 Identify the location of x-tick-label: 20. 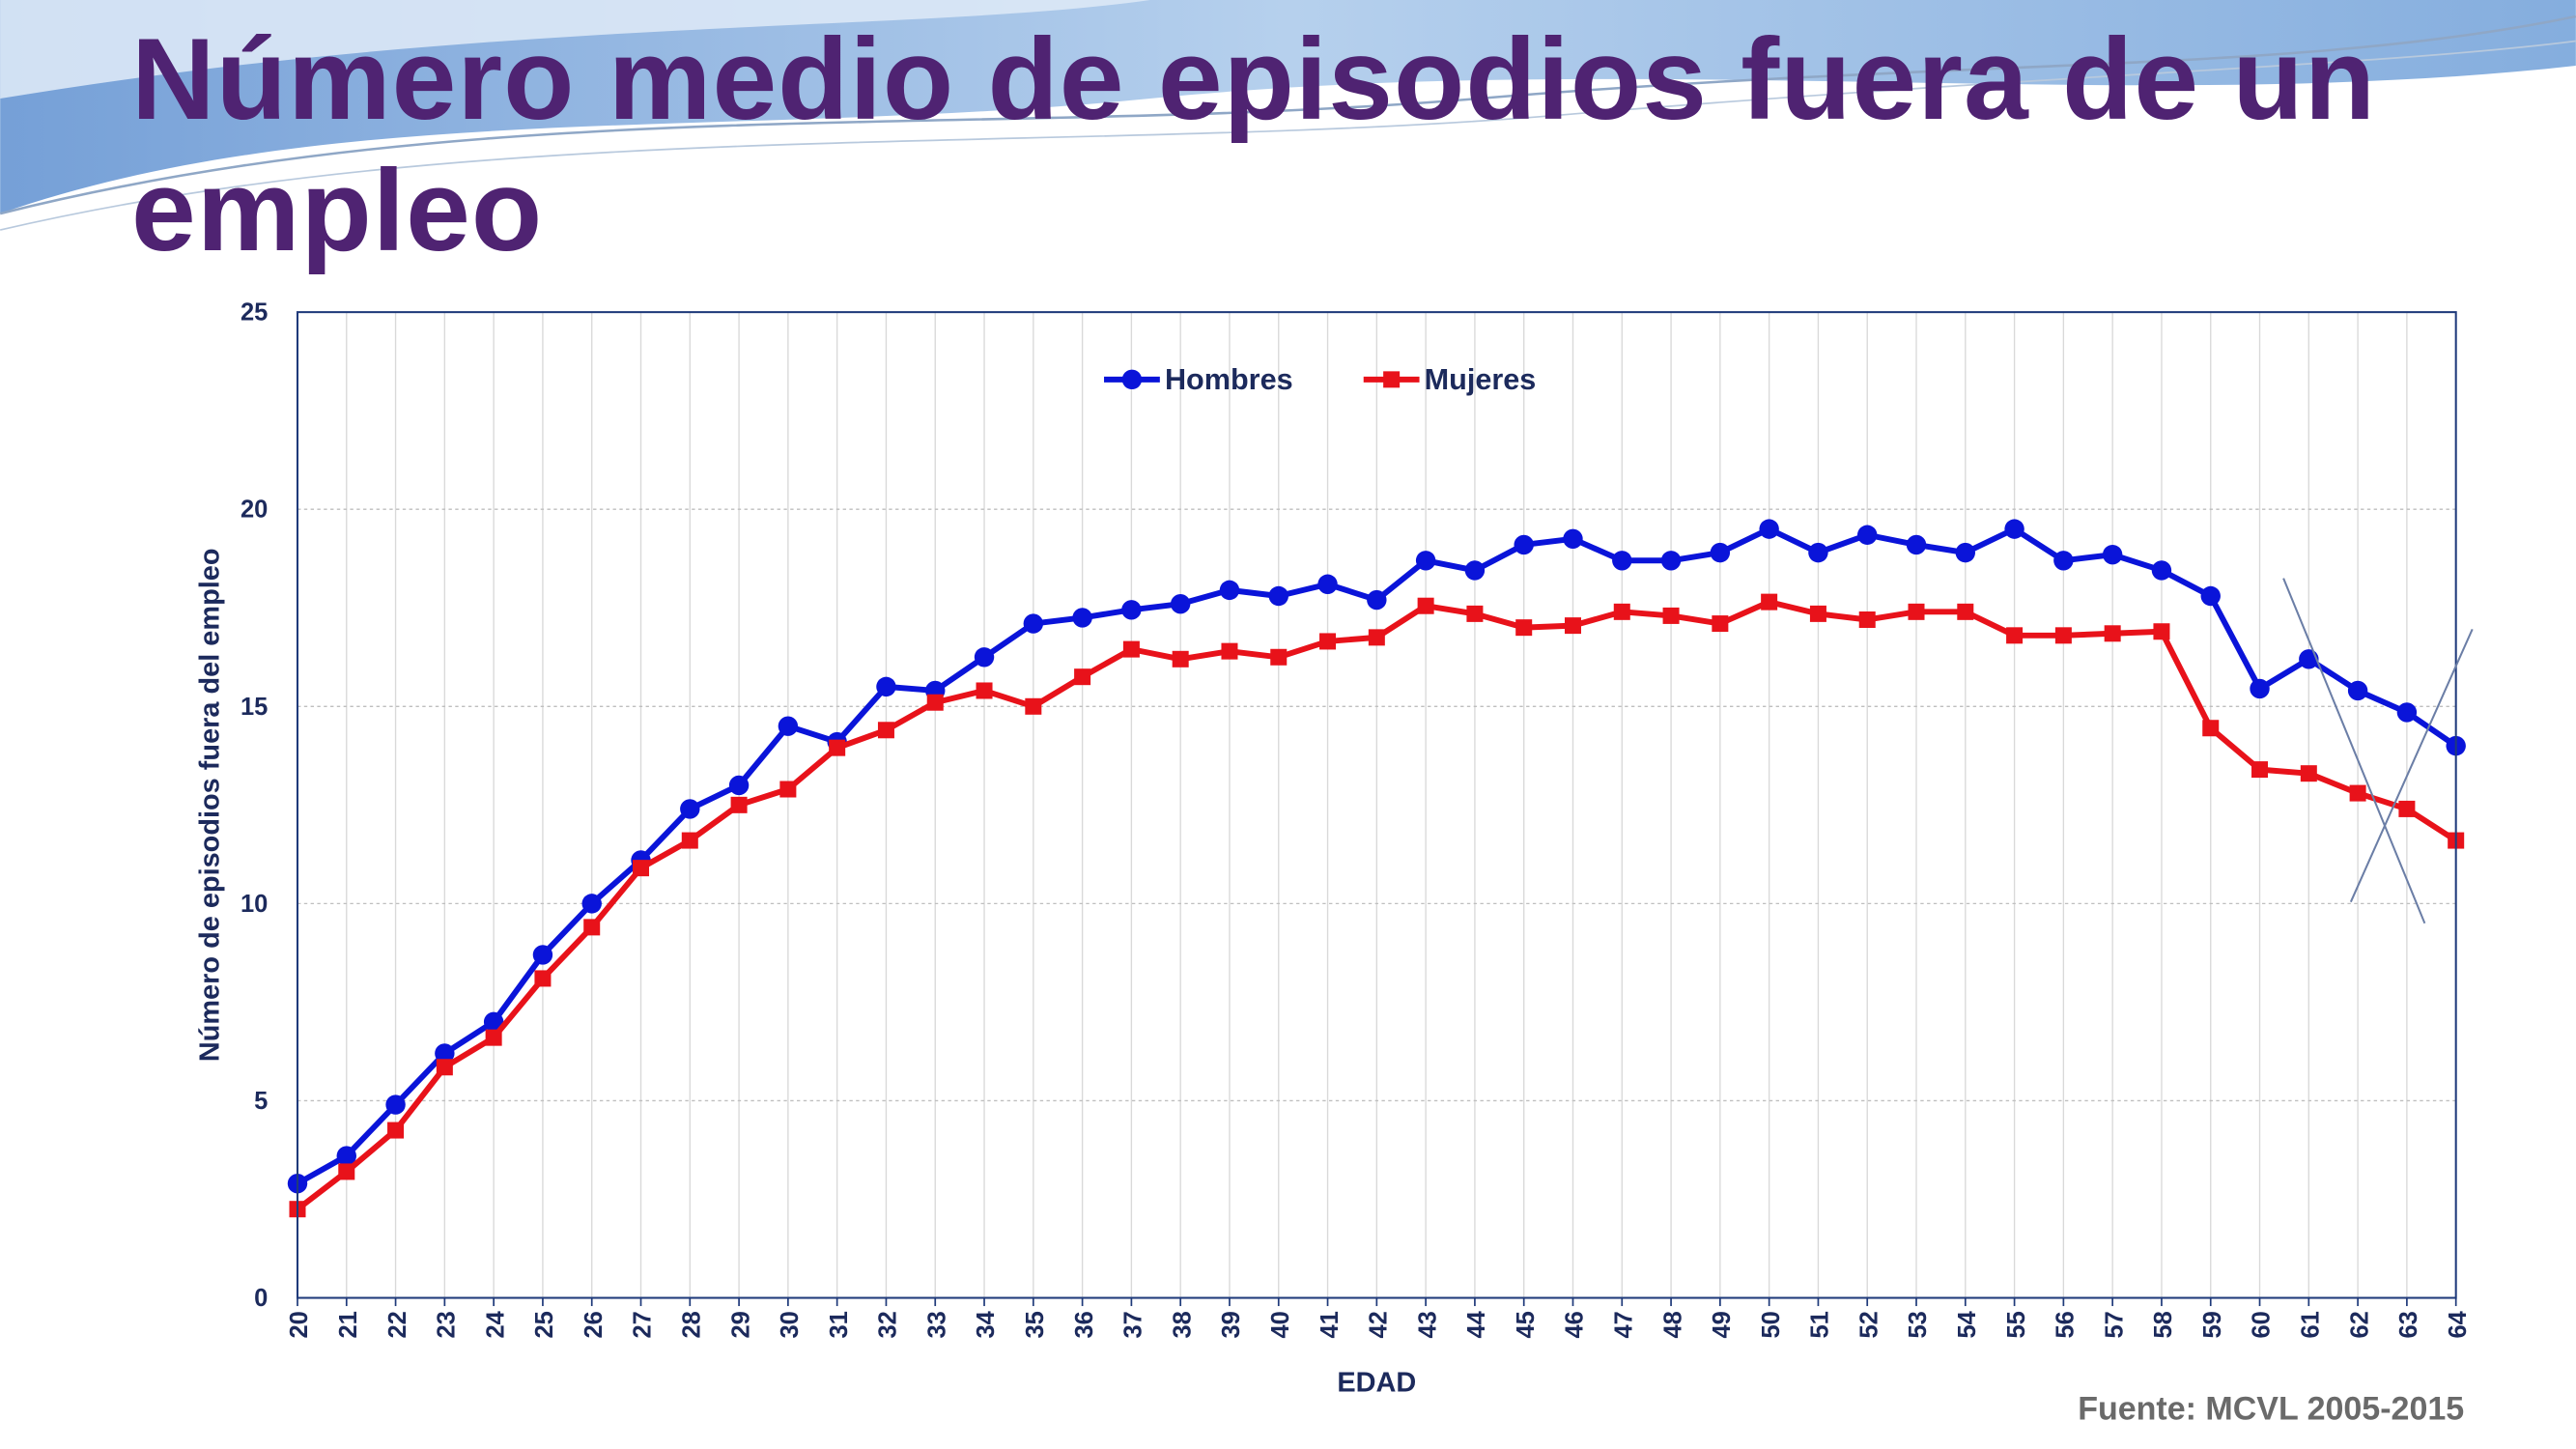
(299, 1324).